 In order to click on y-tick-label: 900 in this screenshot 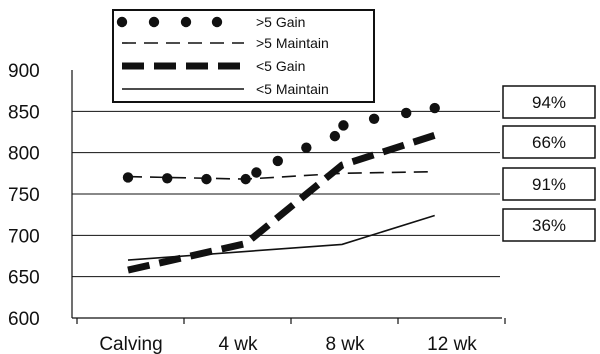, I will do `click(24, 71)`.